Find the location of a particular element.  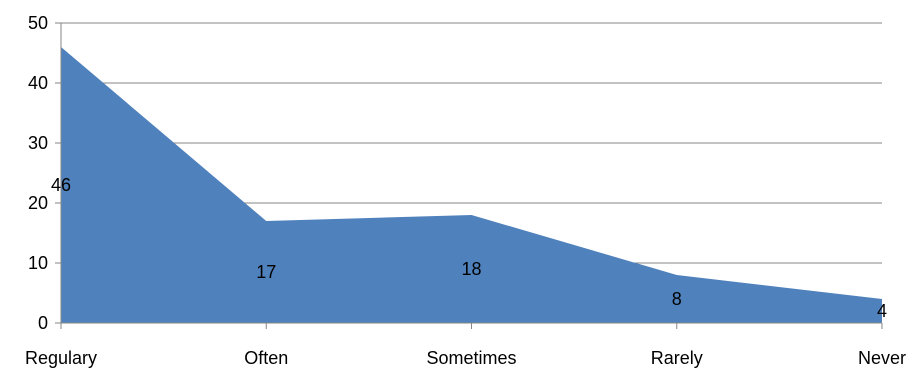

data-label: 4 is located at coordinates (882, 311).